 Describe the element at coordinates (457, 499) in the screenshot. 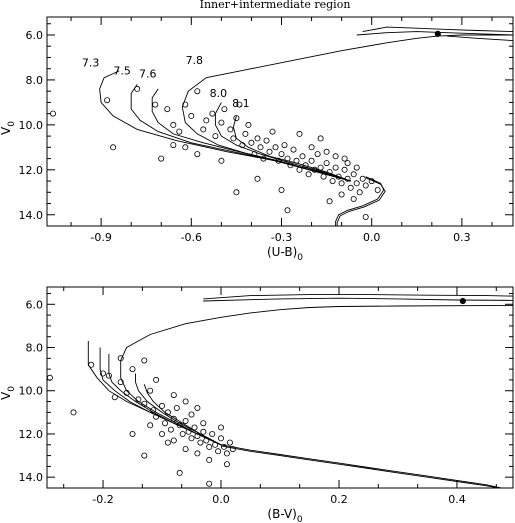

I see `x-tick-label: 0.4` at that location.